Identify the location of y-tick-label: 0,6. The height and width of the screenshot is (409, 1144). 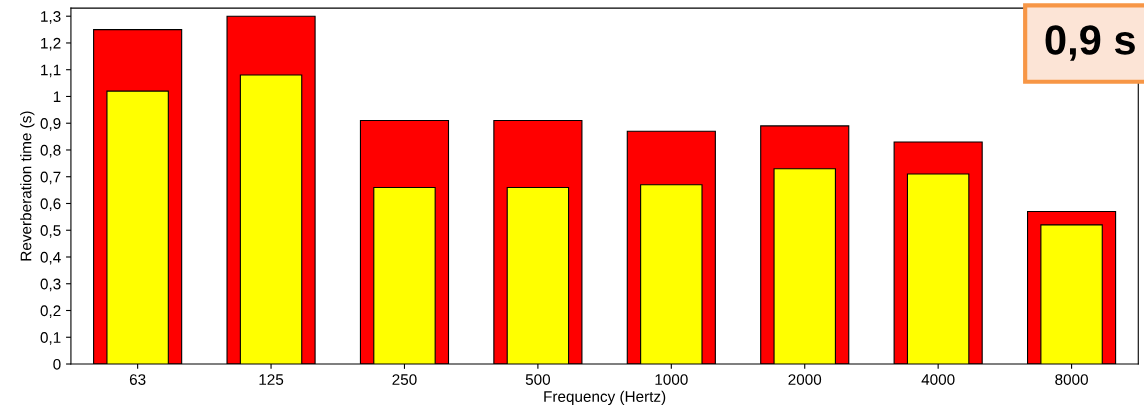
(50, 204).